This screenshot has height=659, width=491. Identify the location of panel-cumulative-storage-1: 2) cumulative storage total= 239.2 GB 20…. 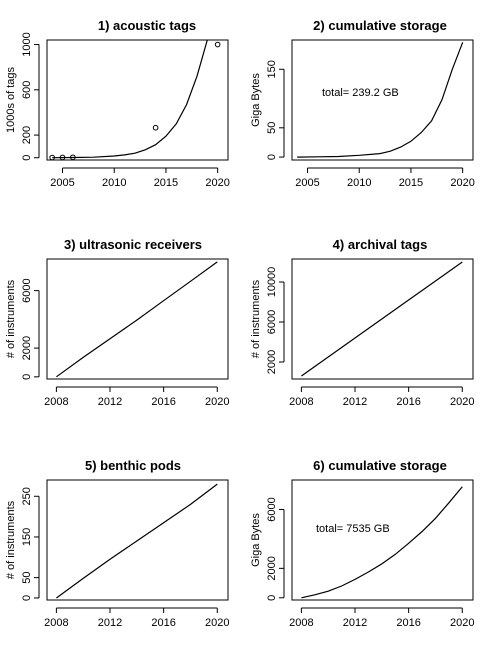
(362, 103).